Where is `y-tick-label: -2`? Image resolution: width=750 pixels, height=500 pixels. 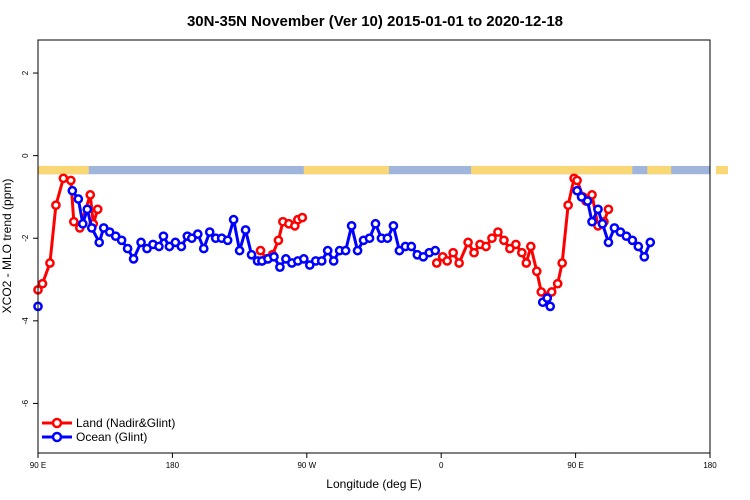 y-tick-label: -2 is located at coordinates (25, 238).